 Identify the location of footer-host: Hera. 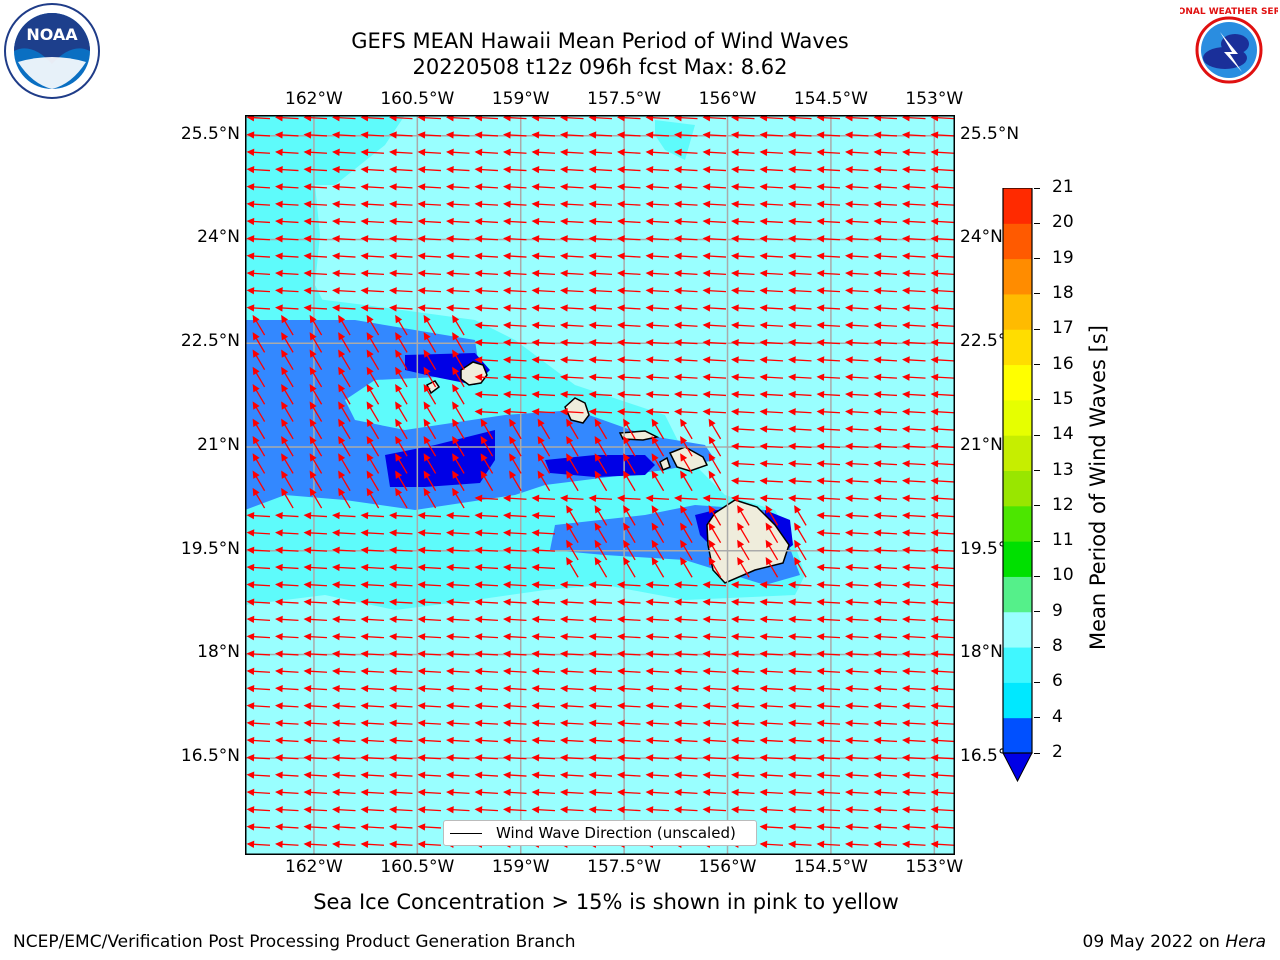
(1245, 942).